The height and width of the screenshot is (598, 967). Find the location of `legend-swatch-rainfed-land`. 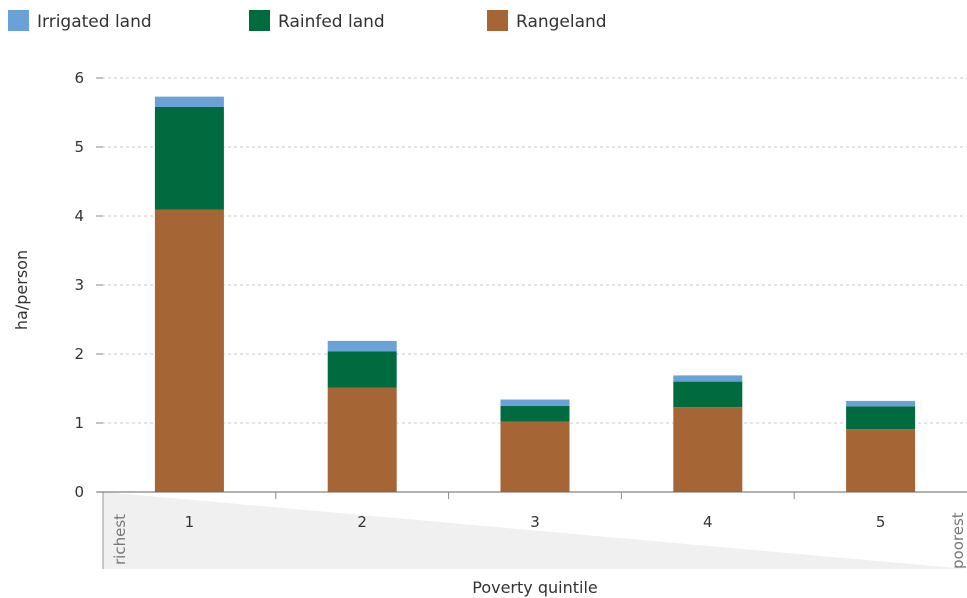

legend-swatch-rainfed-land is located at coordinates (259, 20).